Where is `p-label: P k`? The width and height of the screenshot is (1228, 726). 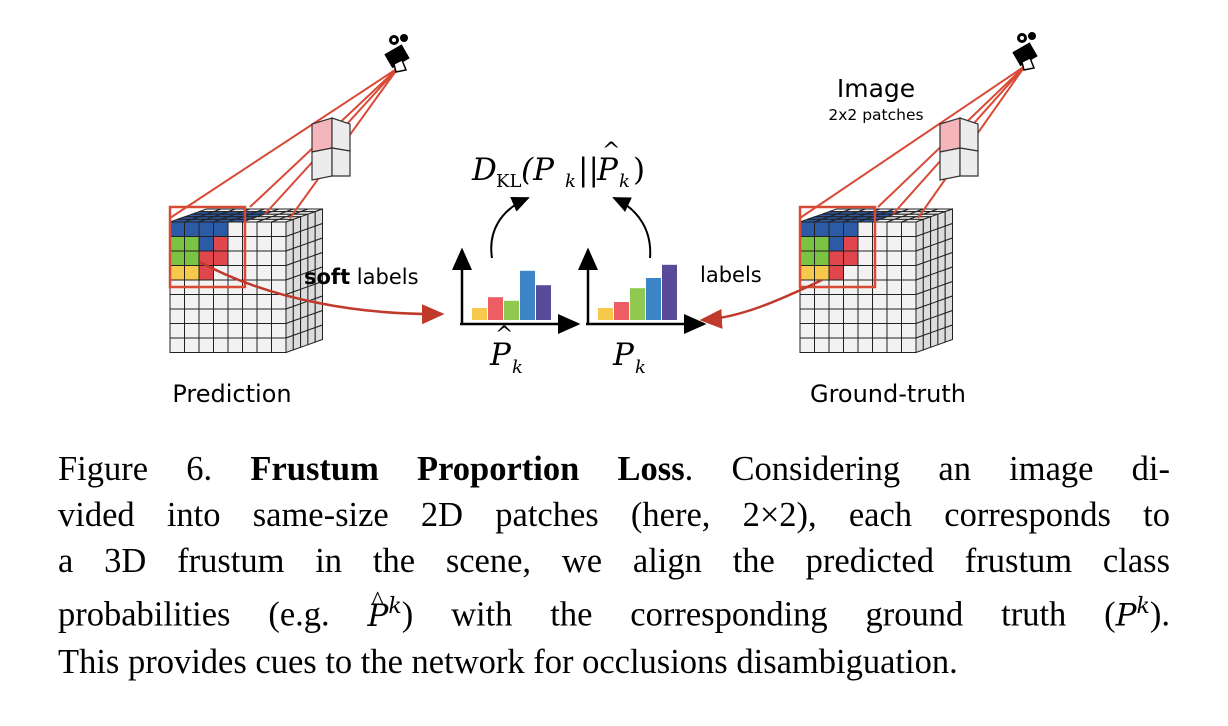
p-label: P k is located at coordinates (629, 357).